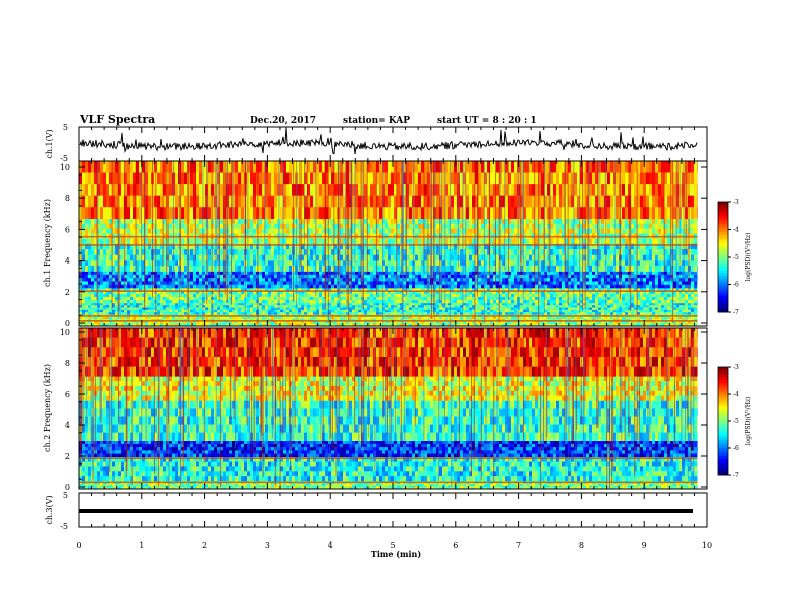 The image size is (792, 612). Describe the element at coordinates (376, 143) in the screenshot. I see `ch1-waveform-panel: 5 -5 ch.1(V)` at that location.